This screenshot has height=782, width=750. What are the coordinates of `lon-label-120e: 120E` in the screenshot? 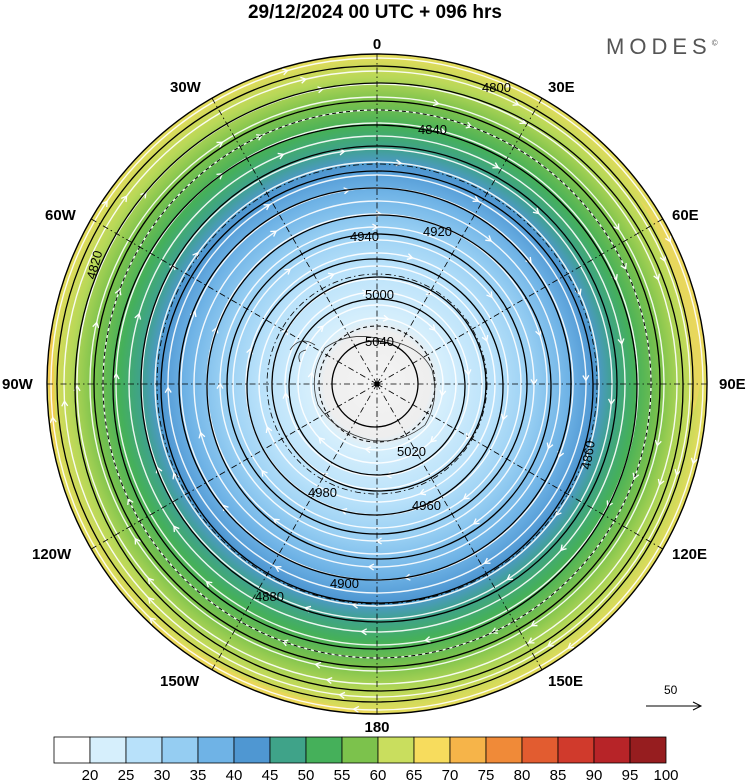 It's located at (689, 554).